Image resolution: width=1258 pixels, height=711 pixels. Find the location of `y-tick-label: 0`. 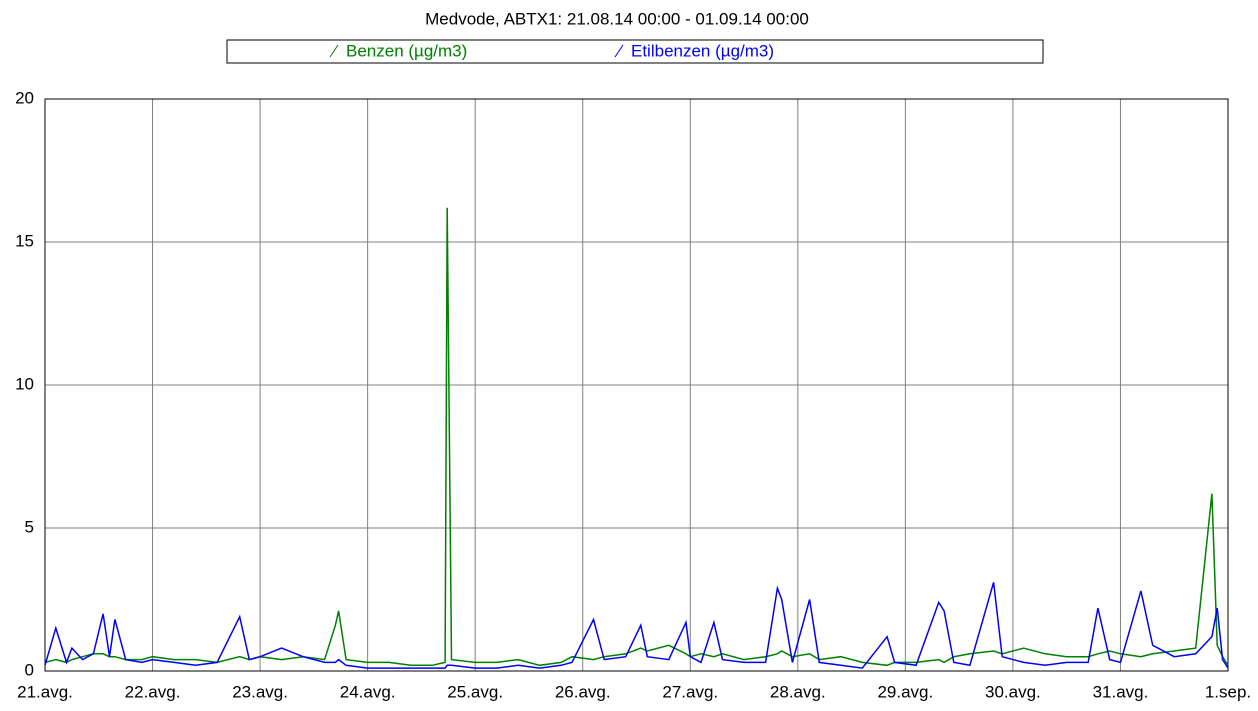

y-tick-label: 0 is located at coordinates (29, 669).